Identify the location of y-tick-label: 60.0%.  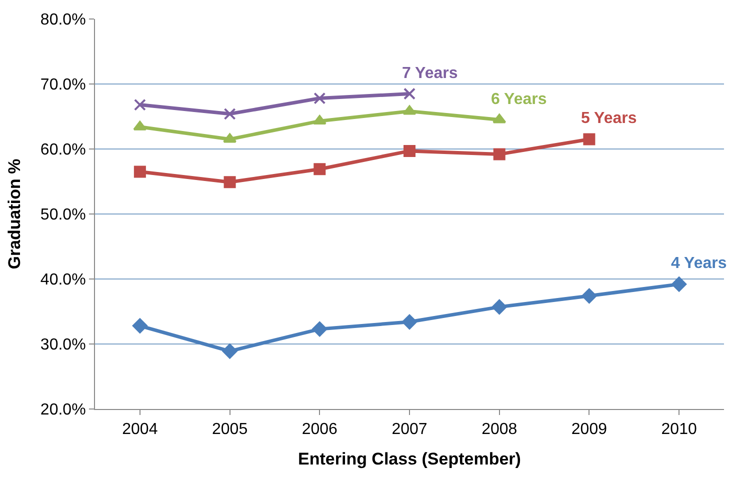
(63, 150).